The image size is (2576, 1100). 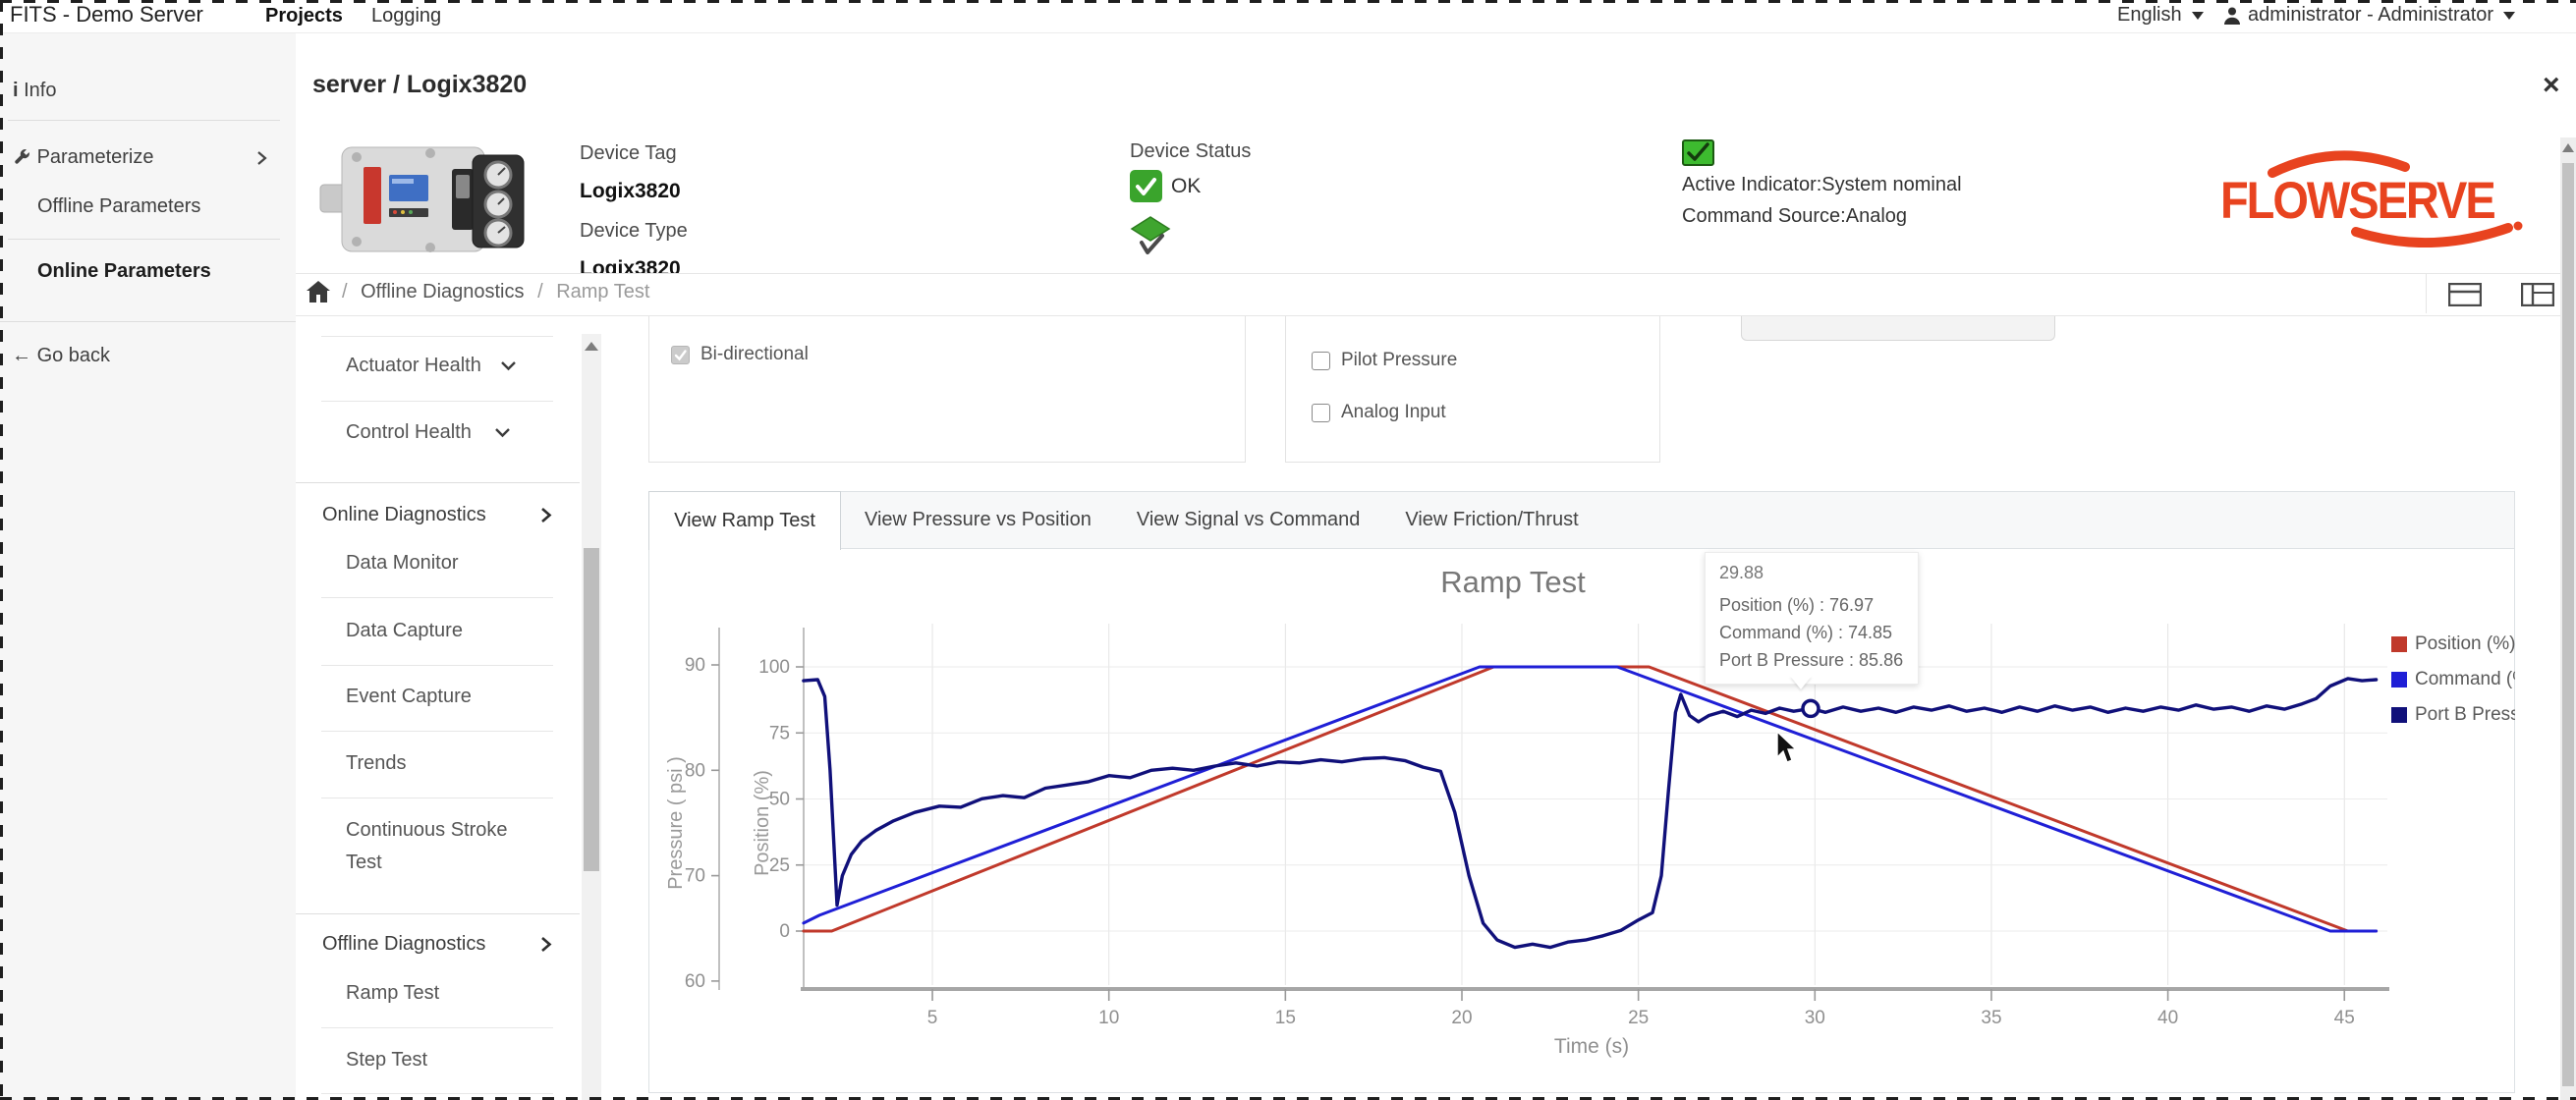 I want to click on pilot-pressure-checkbox, so click(x=1321, y=360).